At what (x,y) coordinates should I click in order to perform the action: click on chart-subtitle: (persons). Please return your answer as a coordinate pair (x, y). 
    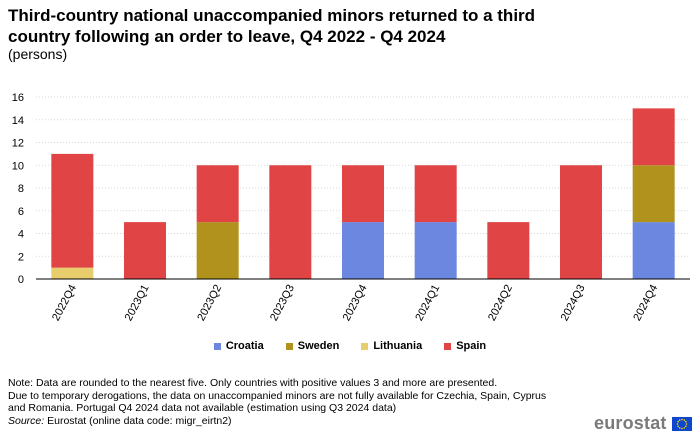
    Looking at the image, I should click on (38, 54).